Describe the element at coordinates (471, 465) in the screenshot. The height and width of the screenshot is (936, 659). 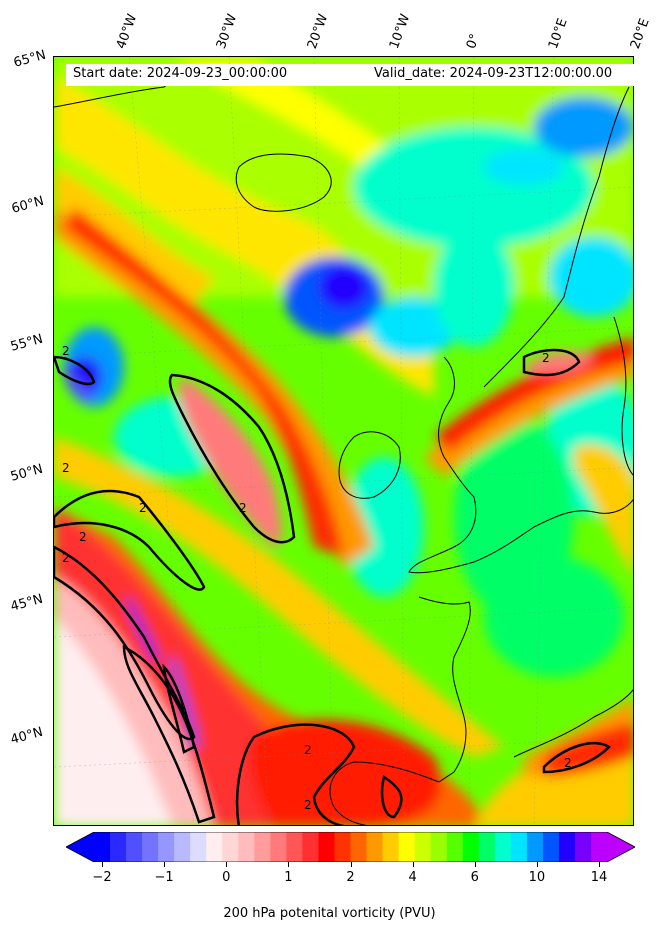
I see `gb-coast` at that location.